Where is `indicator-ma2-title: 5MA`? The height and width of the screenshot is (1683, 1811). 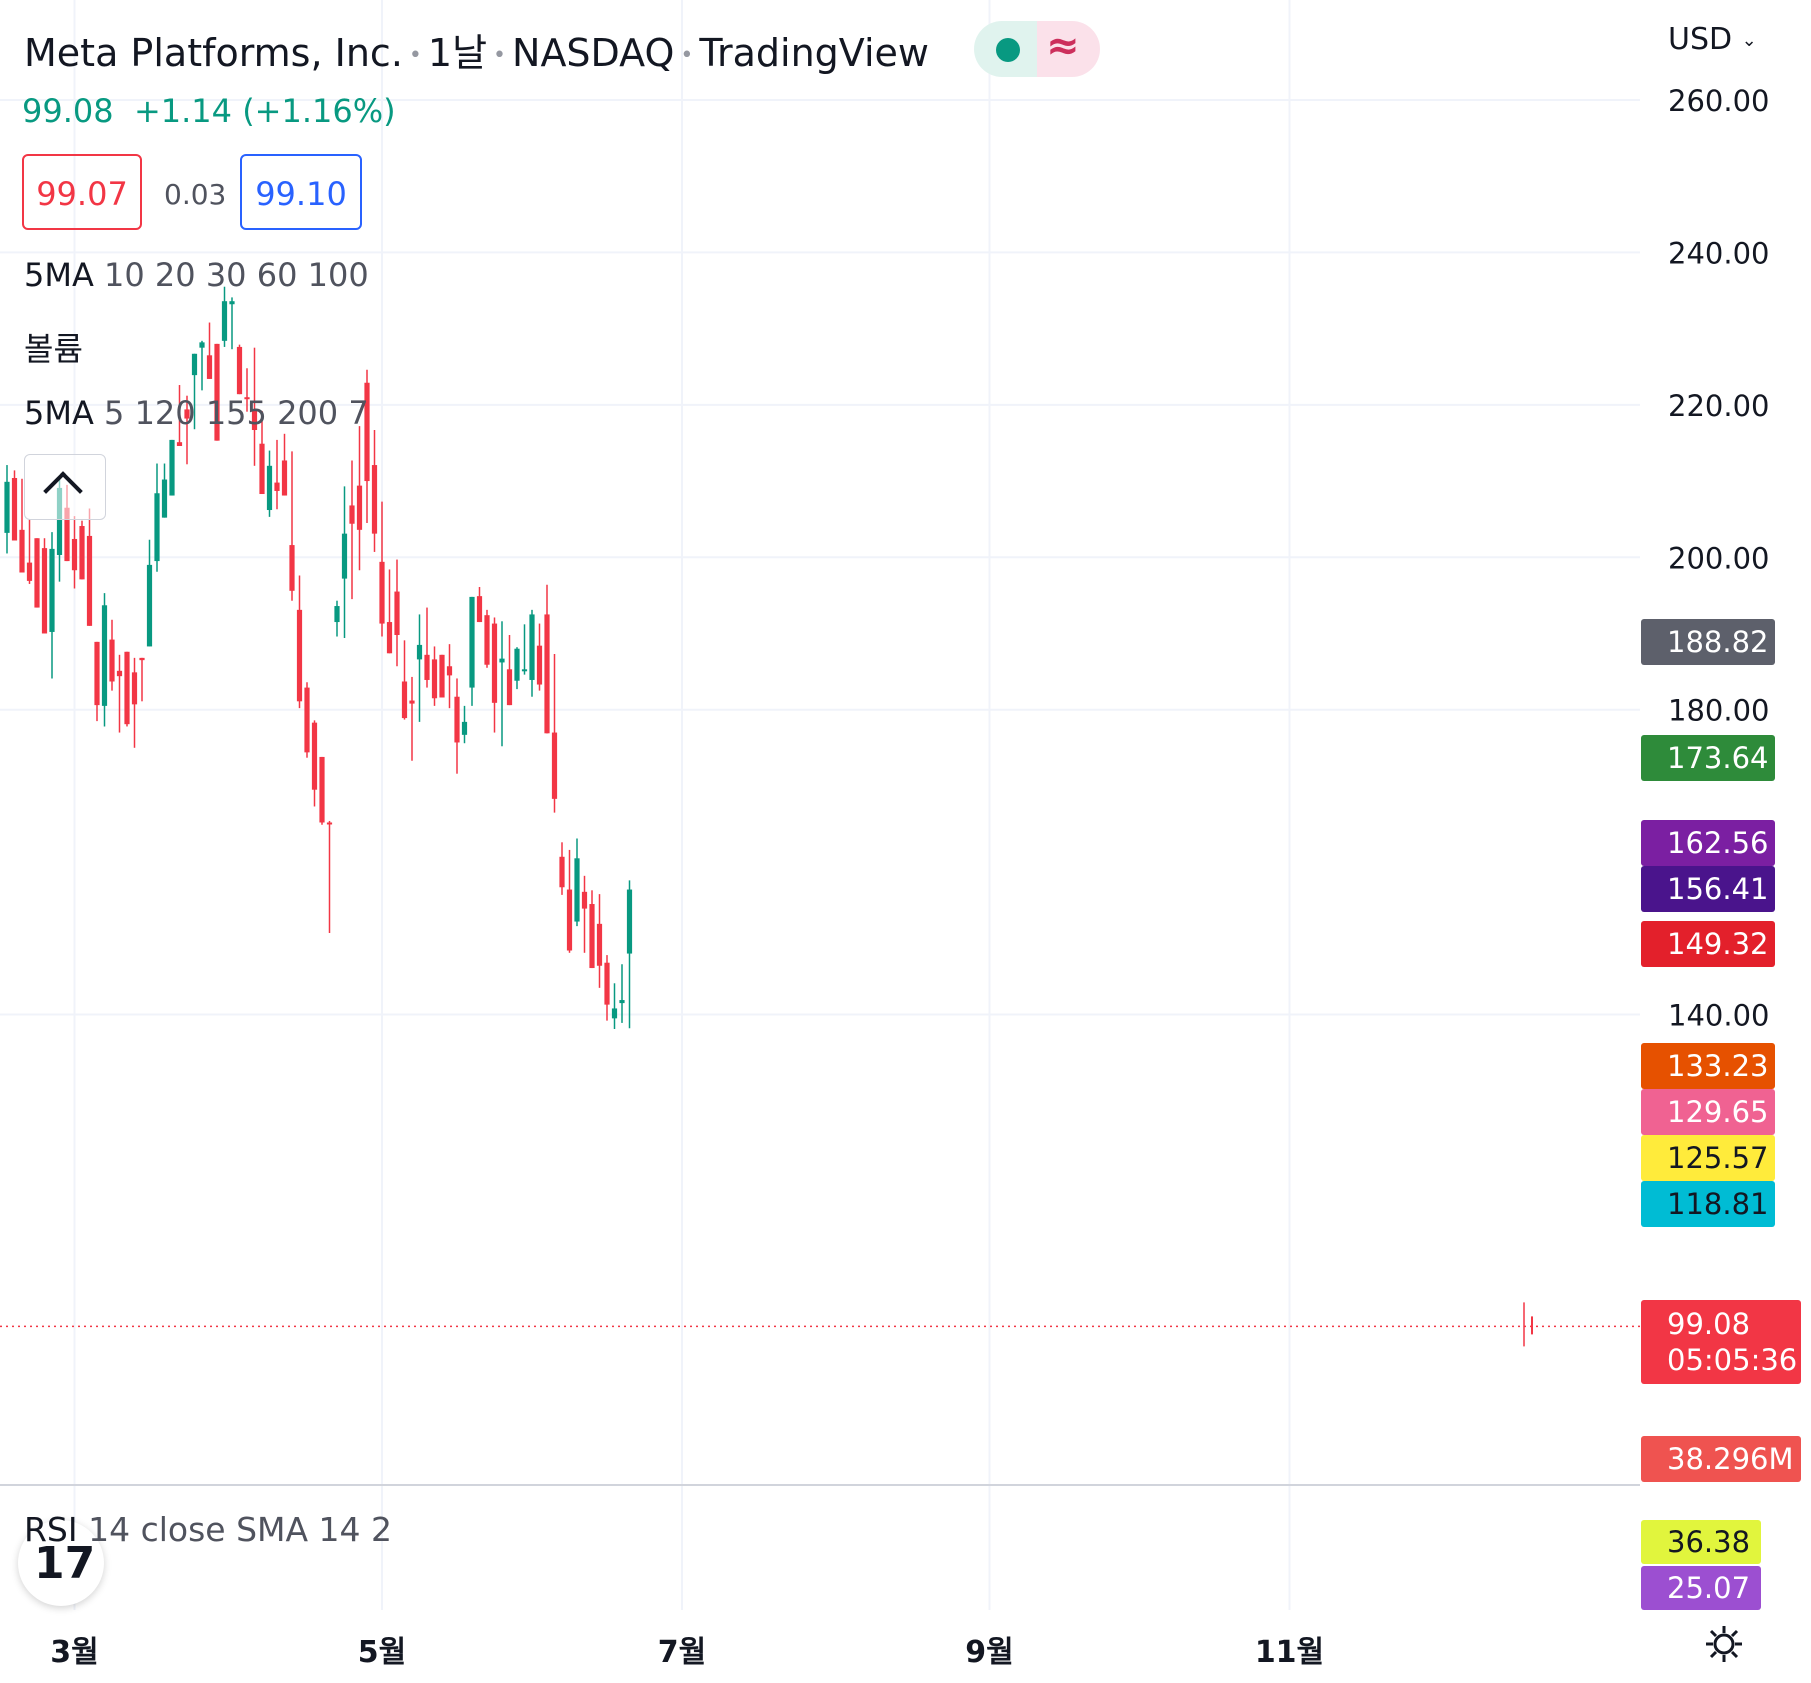 indicator-ma2-title: 5MA is located at coordinates (59, 413).